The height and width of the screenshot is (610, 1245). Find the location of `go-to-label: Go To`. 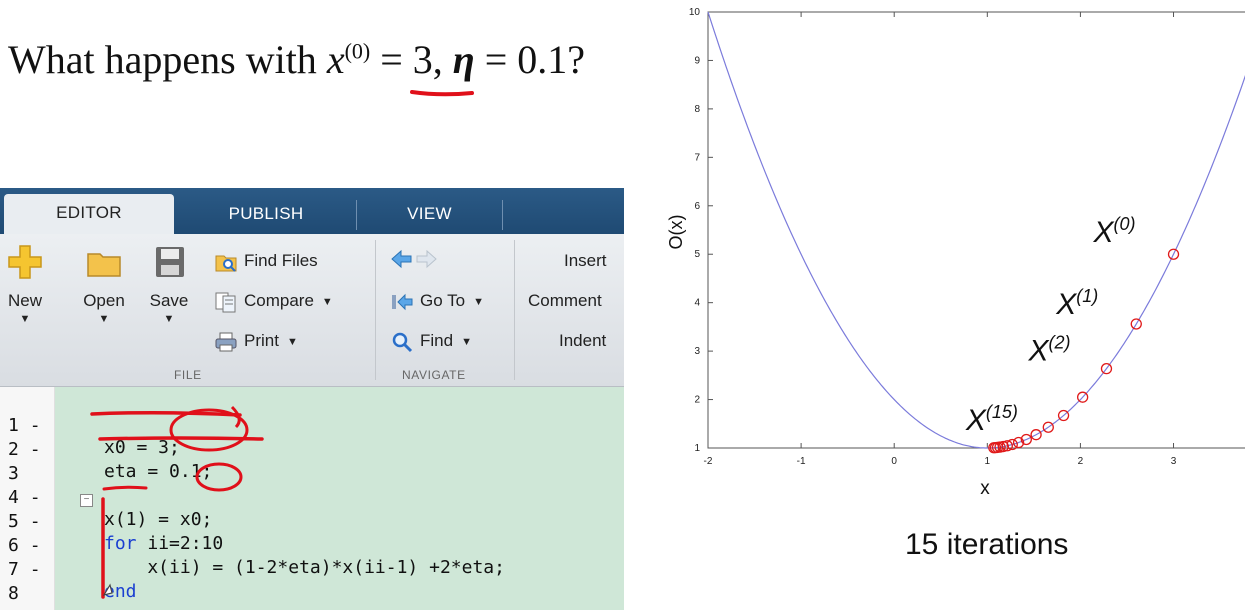

go-to-label: Go To is located at coordinates (443, 300).